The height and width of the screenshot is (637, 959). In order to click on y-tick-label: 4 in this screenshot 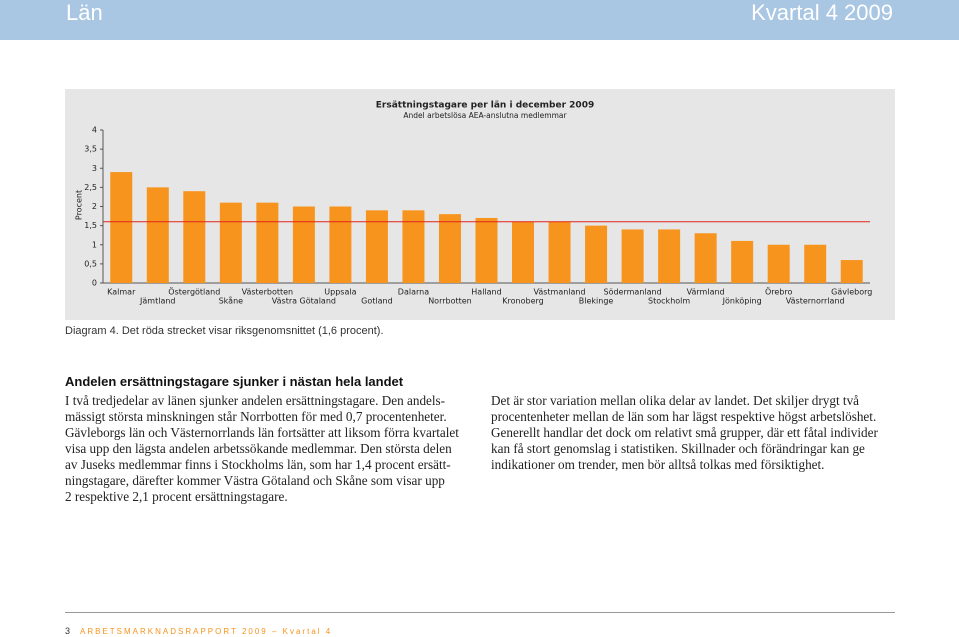, I will do `click(94, 130)`.